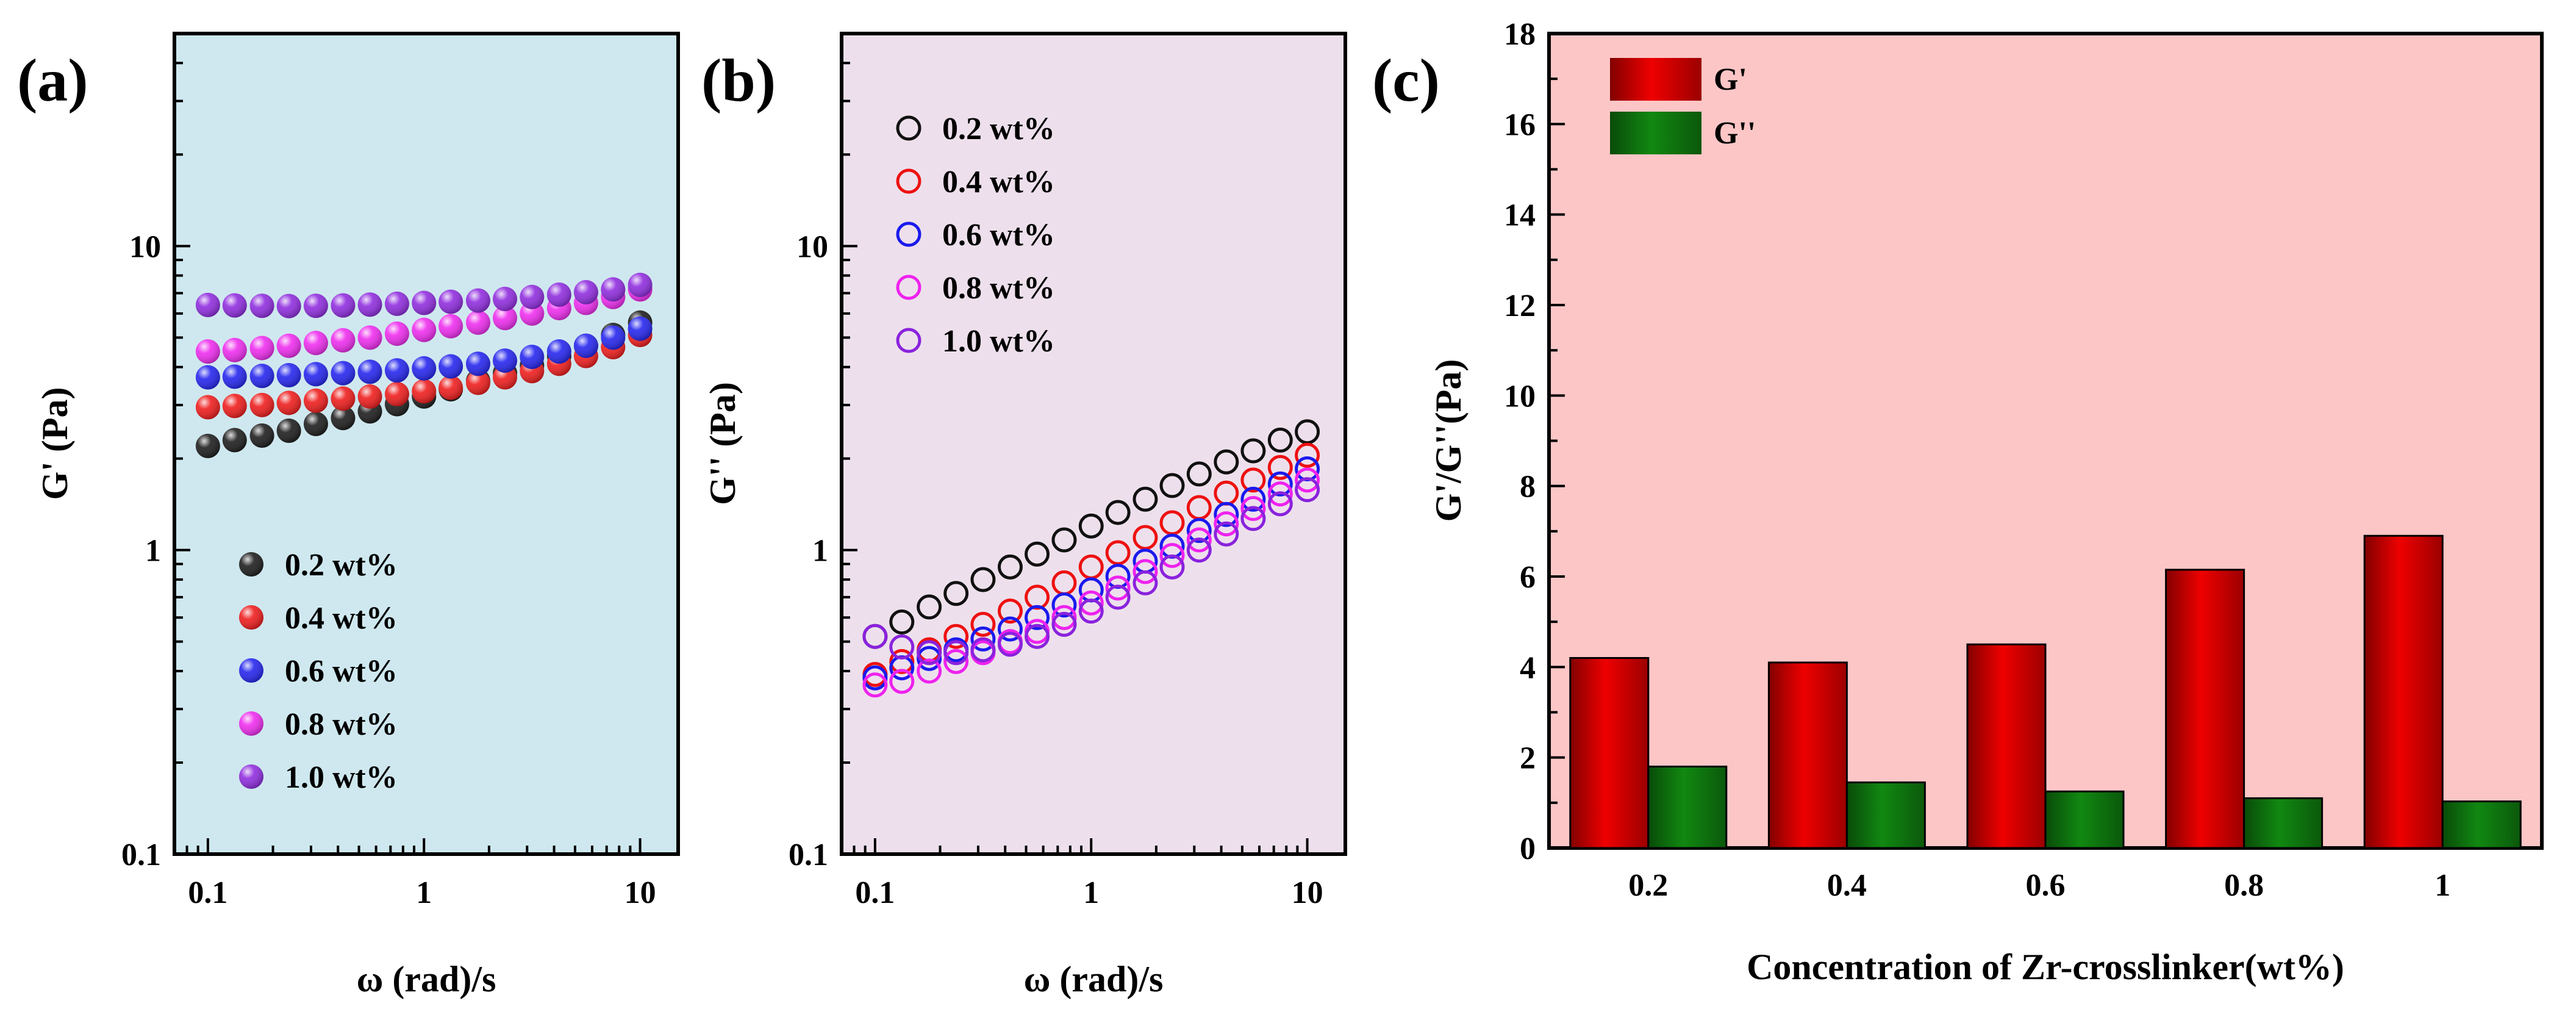  Describe the element at coordinates (1520, 34) in the screenshot. I see `y-tick-label-c: 18` at that location.